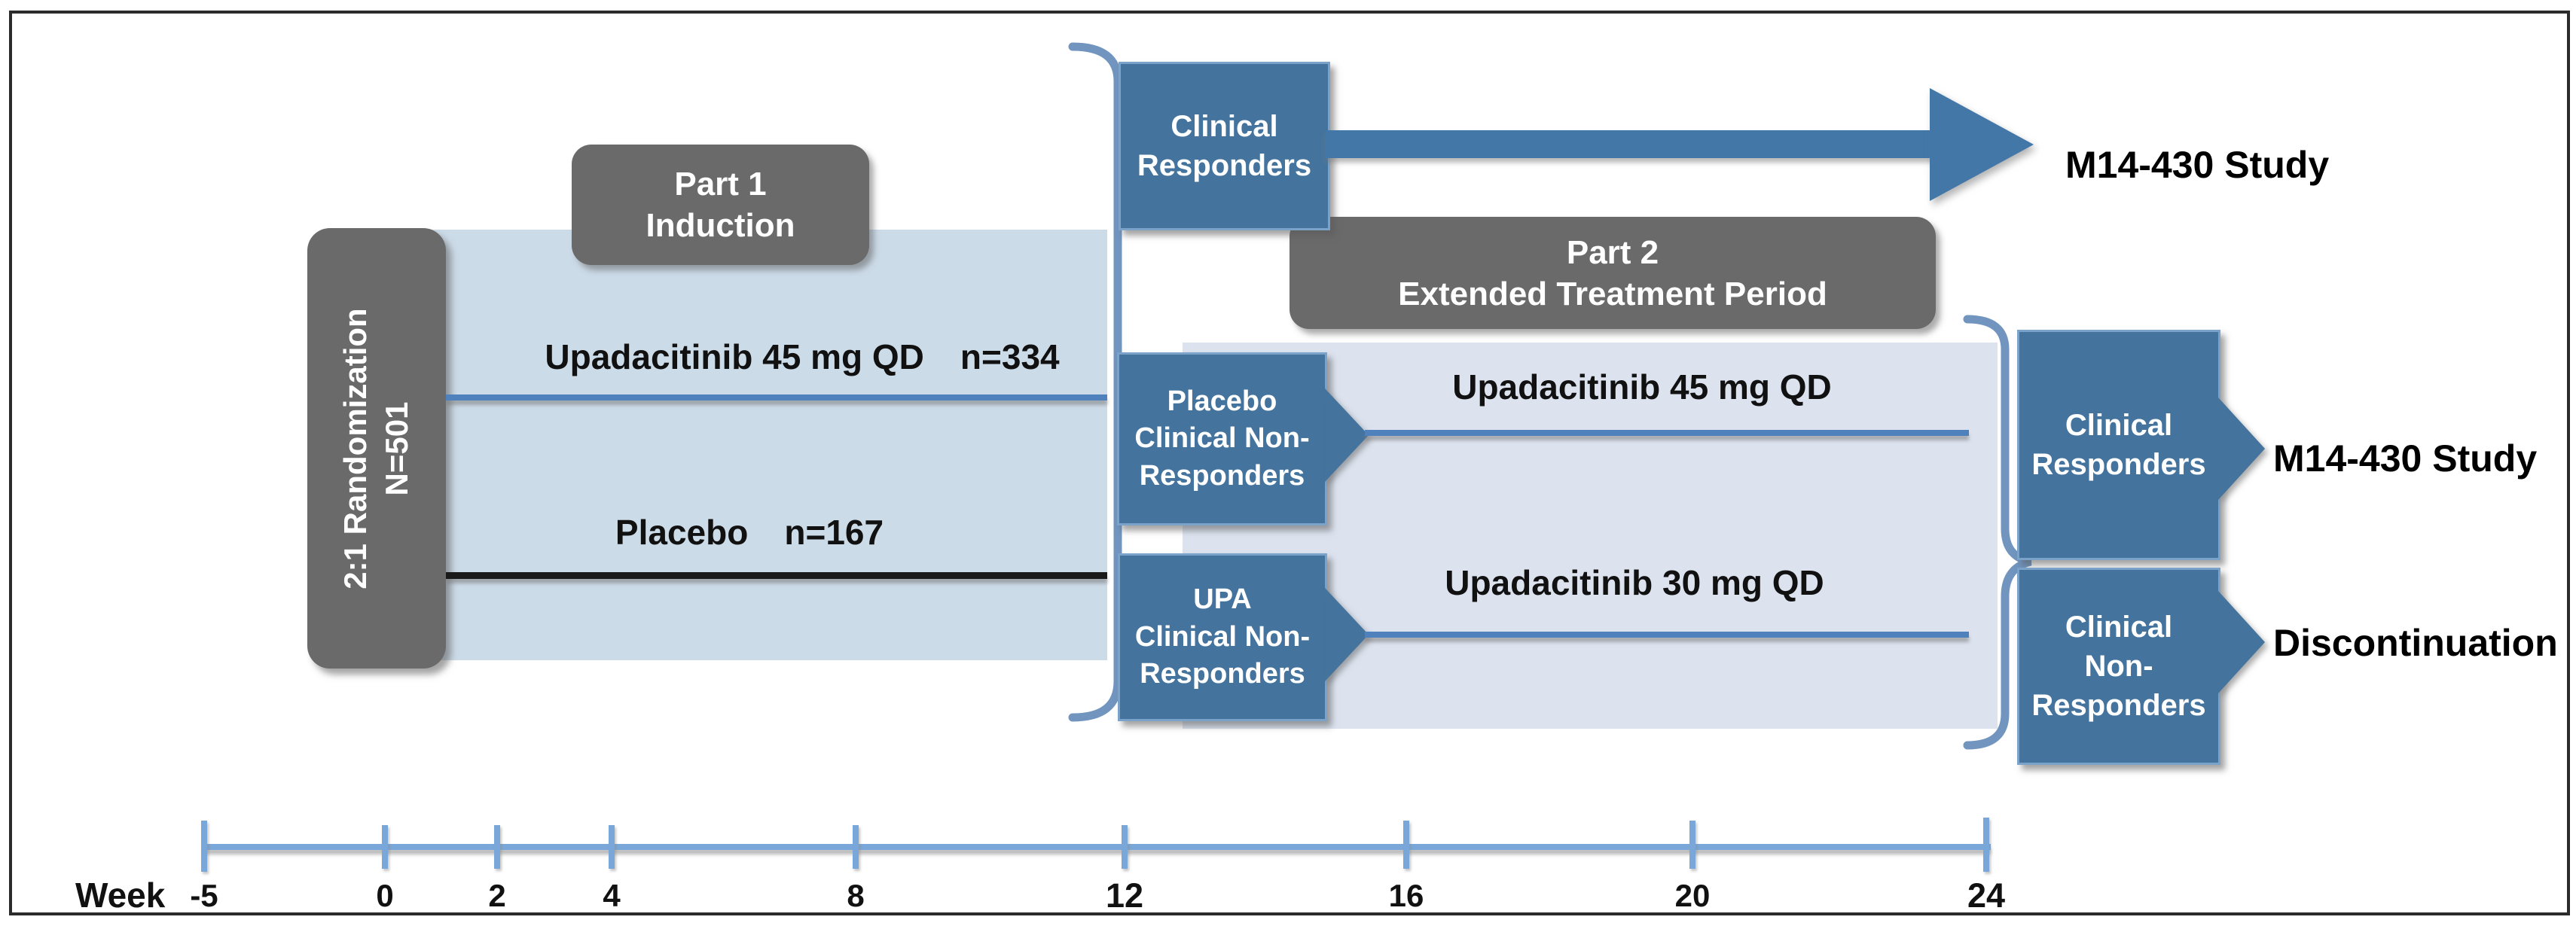 The height and width of the screenshot is (929, 2576). Describe the element at coordinates (1982, 144) in the screenshot. I see `responders-arrow-head` at that location.